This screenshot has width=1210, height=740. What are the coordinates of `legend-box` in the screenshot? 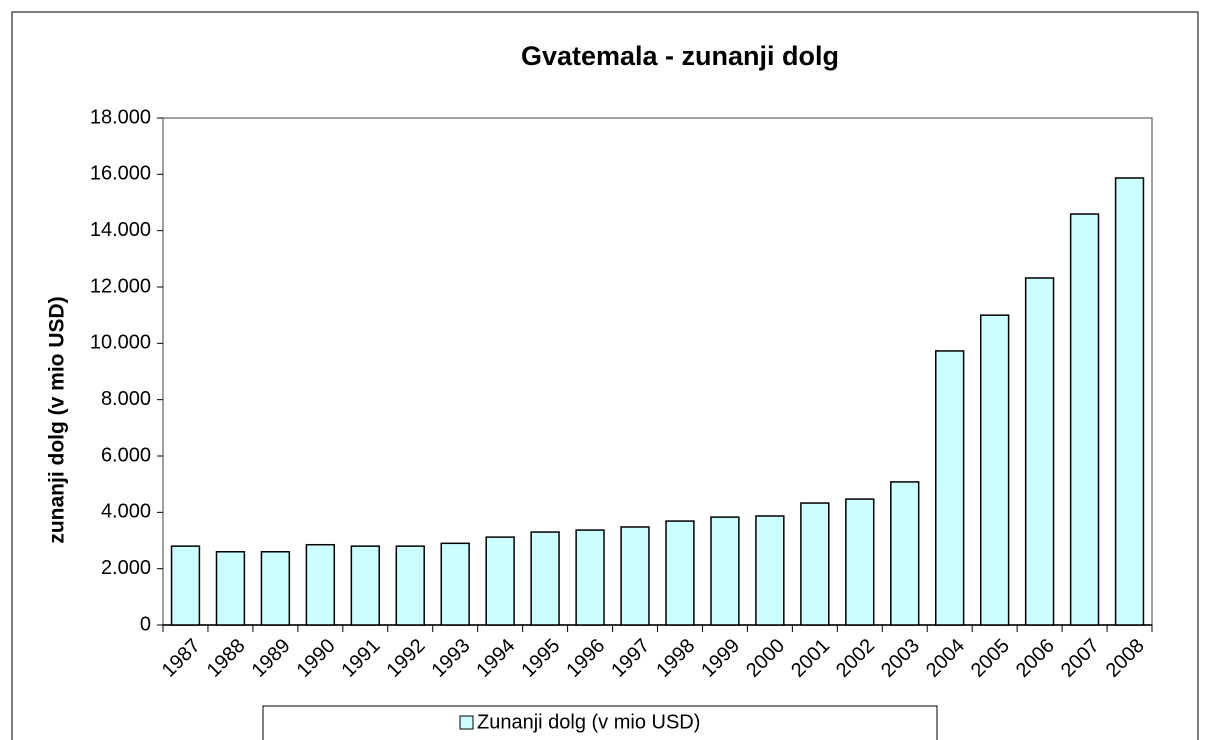 It's located at (600, 722).